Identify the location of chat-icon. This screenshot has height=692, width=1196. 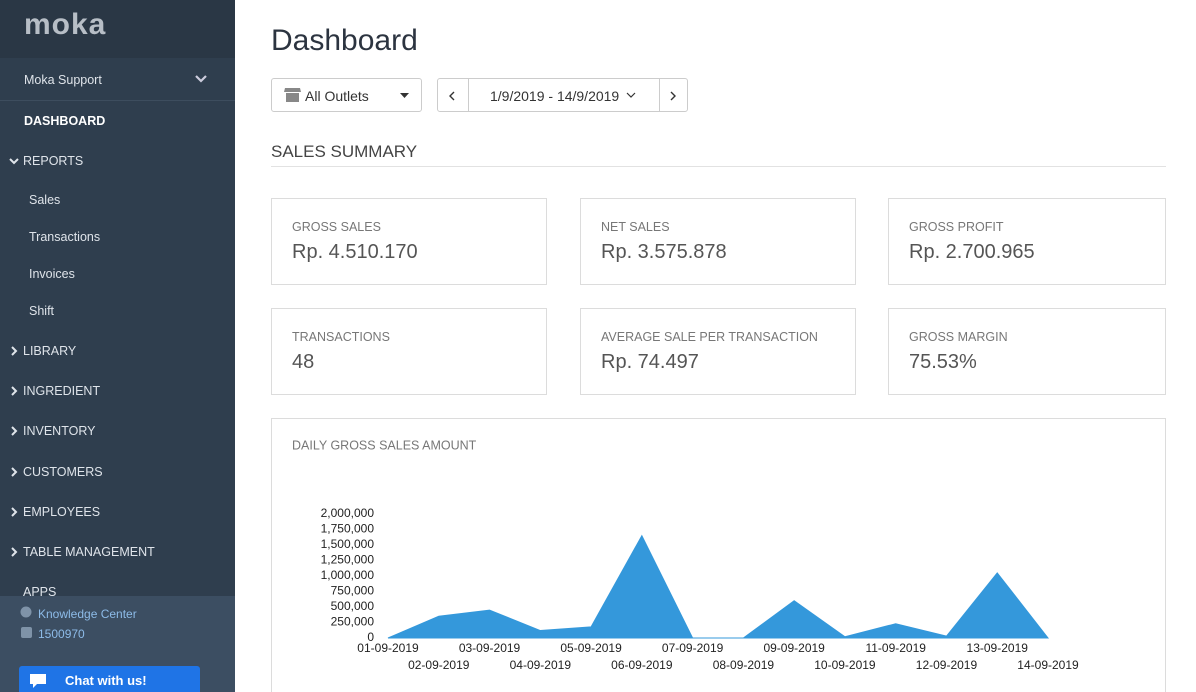
(38, 681).